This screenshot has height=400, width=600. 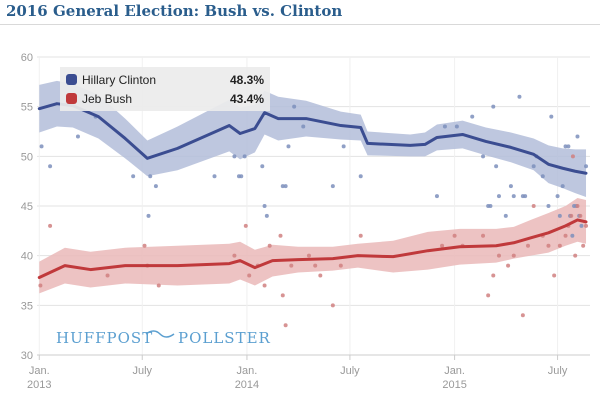 What do you see at coordinates (247, 385) in the screenshot?
I see `x-tick-year: 2014` at bounding box center [247, 385].